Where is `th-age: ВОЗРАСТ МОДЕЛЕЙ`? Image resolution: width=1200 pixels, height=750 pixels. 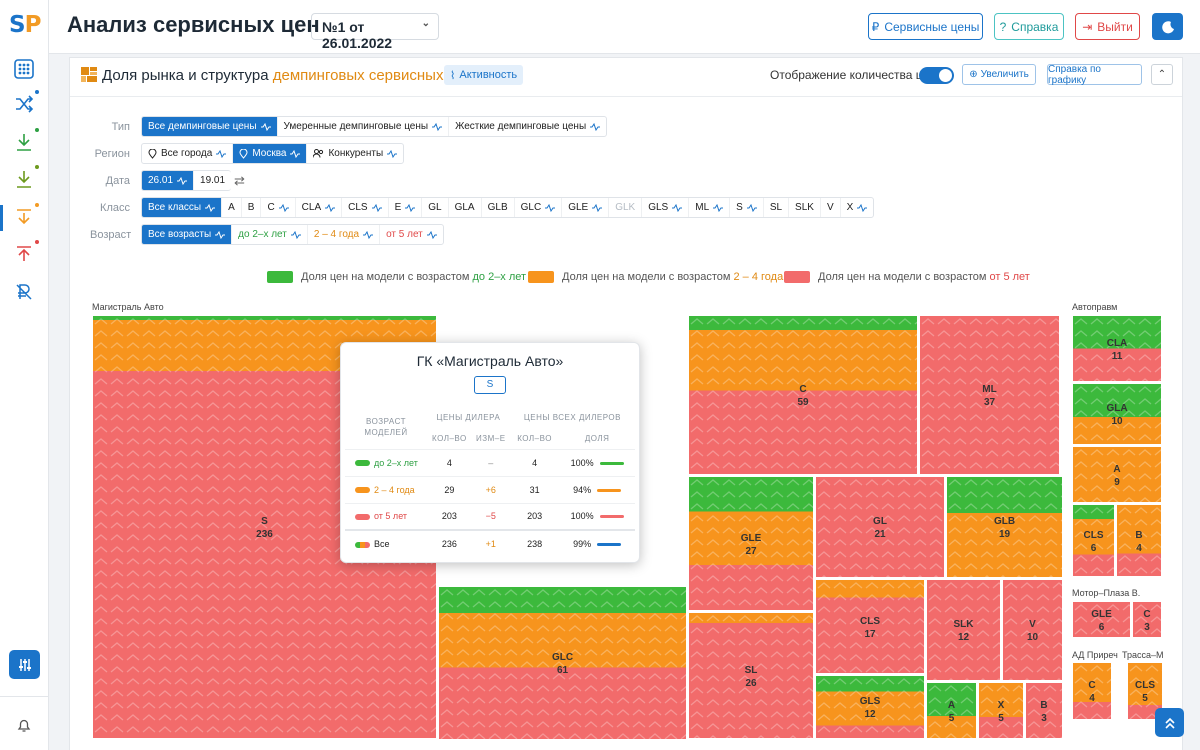
th-age: ВОЗРАСТ МОДЕЛЕЙ is located at coordinates (386, 426).